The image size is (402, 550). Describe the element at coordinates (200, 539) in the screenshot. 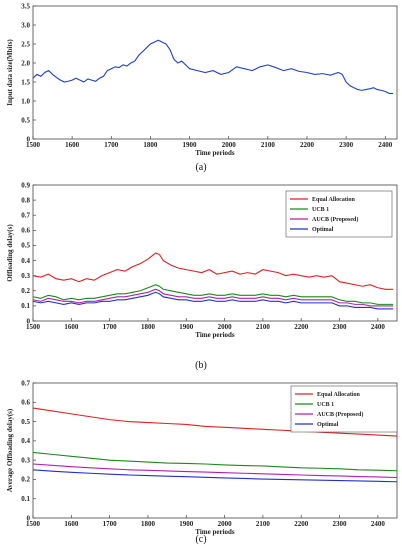

I see `panel-caption: (c)` at that location.